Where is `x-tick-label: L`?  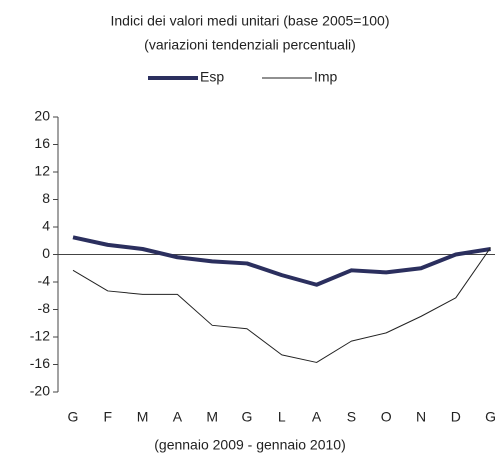 x-tick-label: L is located at coordinates (282, 417).